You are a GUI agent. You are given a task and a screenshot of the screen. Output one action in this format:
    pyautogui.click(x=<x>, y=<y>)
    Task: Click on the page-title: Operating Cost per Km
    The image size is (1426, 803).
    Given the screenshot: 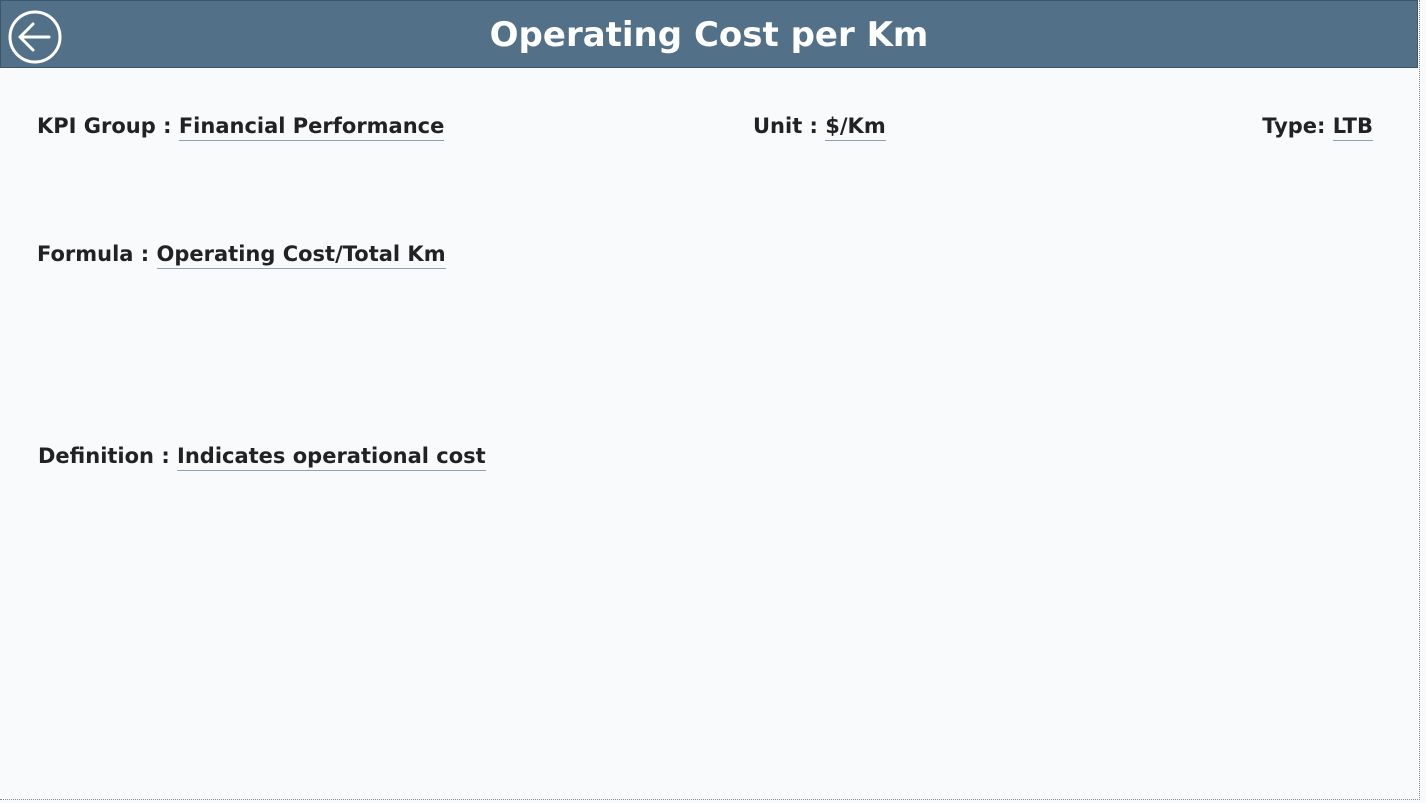 What is the action you would take?
    pyautogui.click(x=709, y=35)
    